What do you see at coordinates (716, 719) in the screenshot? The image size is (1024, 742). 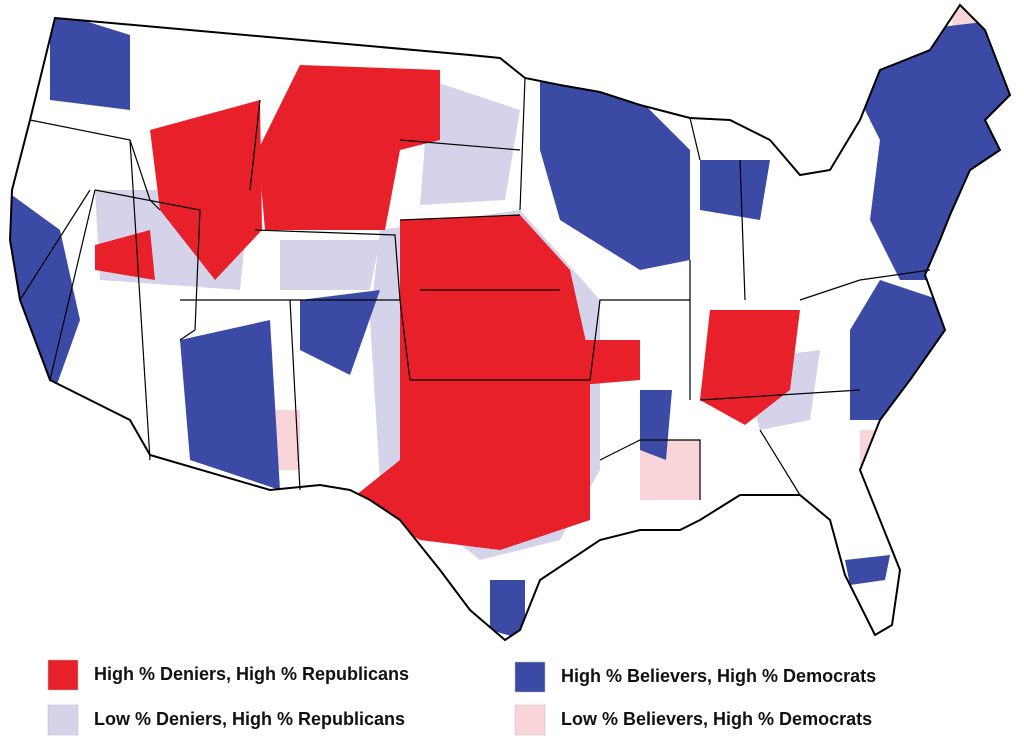 I see `legend-label: Low % Believers, High % Democrats` at bounding box center [716, 719].